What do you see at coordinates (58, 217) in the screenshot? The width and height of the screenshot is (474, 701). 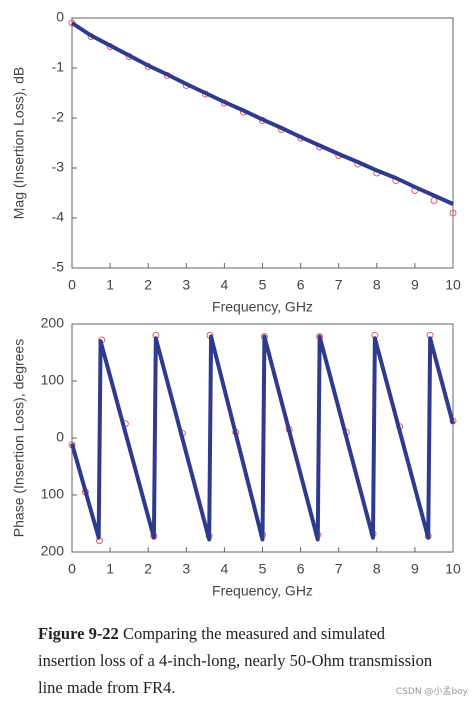 I see `y-tick-label: -4` at bounding box center [58, 217].